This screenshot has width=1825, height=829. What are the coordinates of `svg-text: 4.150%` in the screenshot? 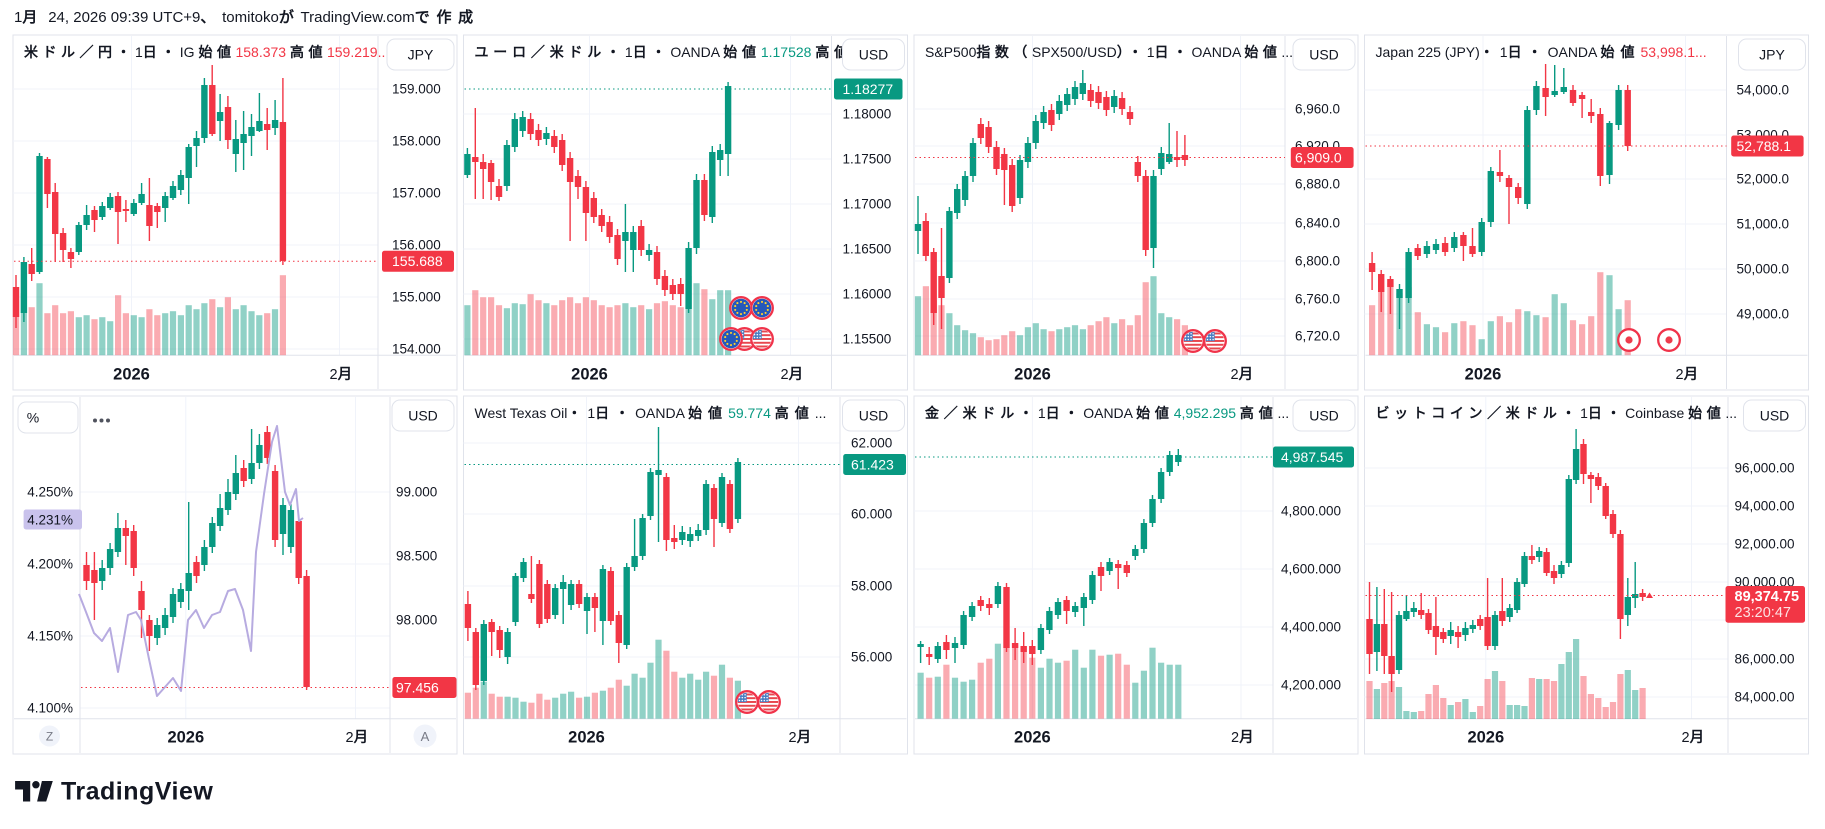 It's located at (50, 636).